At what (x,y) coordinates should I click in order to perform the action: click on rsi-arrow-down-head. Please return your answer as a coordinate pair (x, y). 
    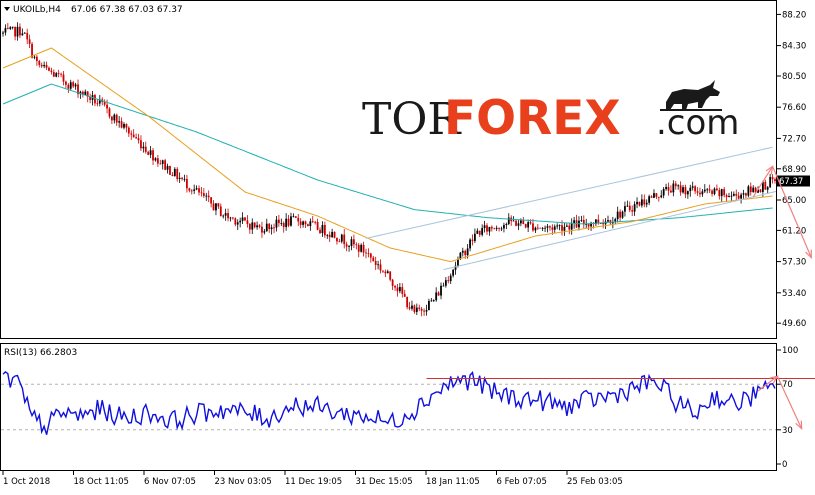
    Looking at the image, I should click on (799, 425).